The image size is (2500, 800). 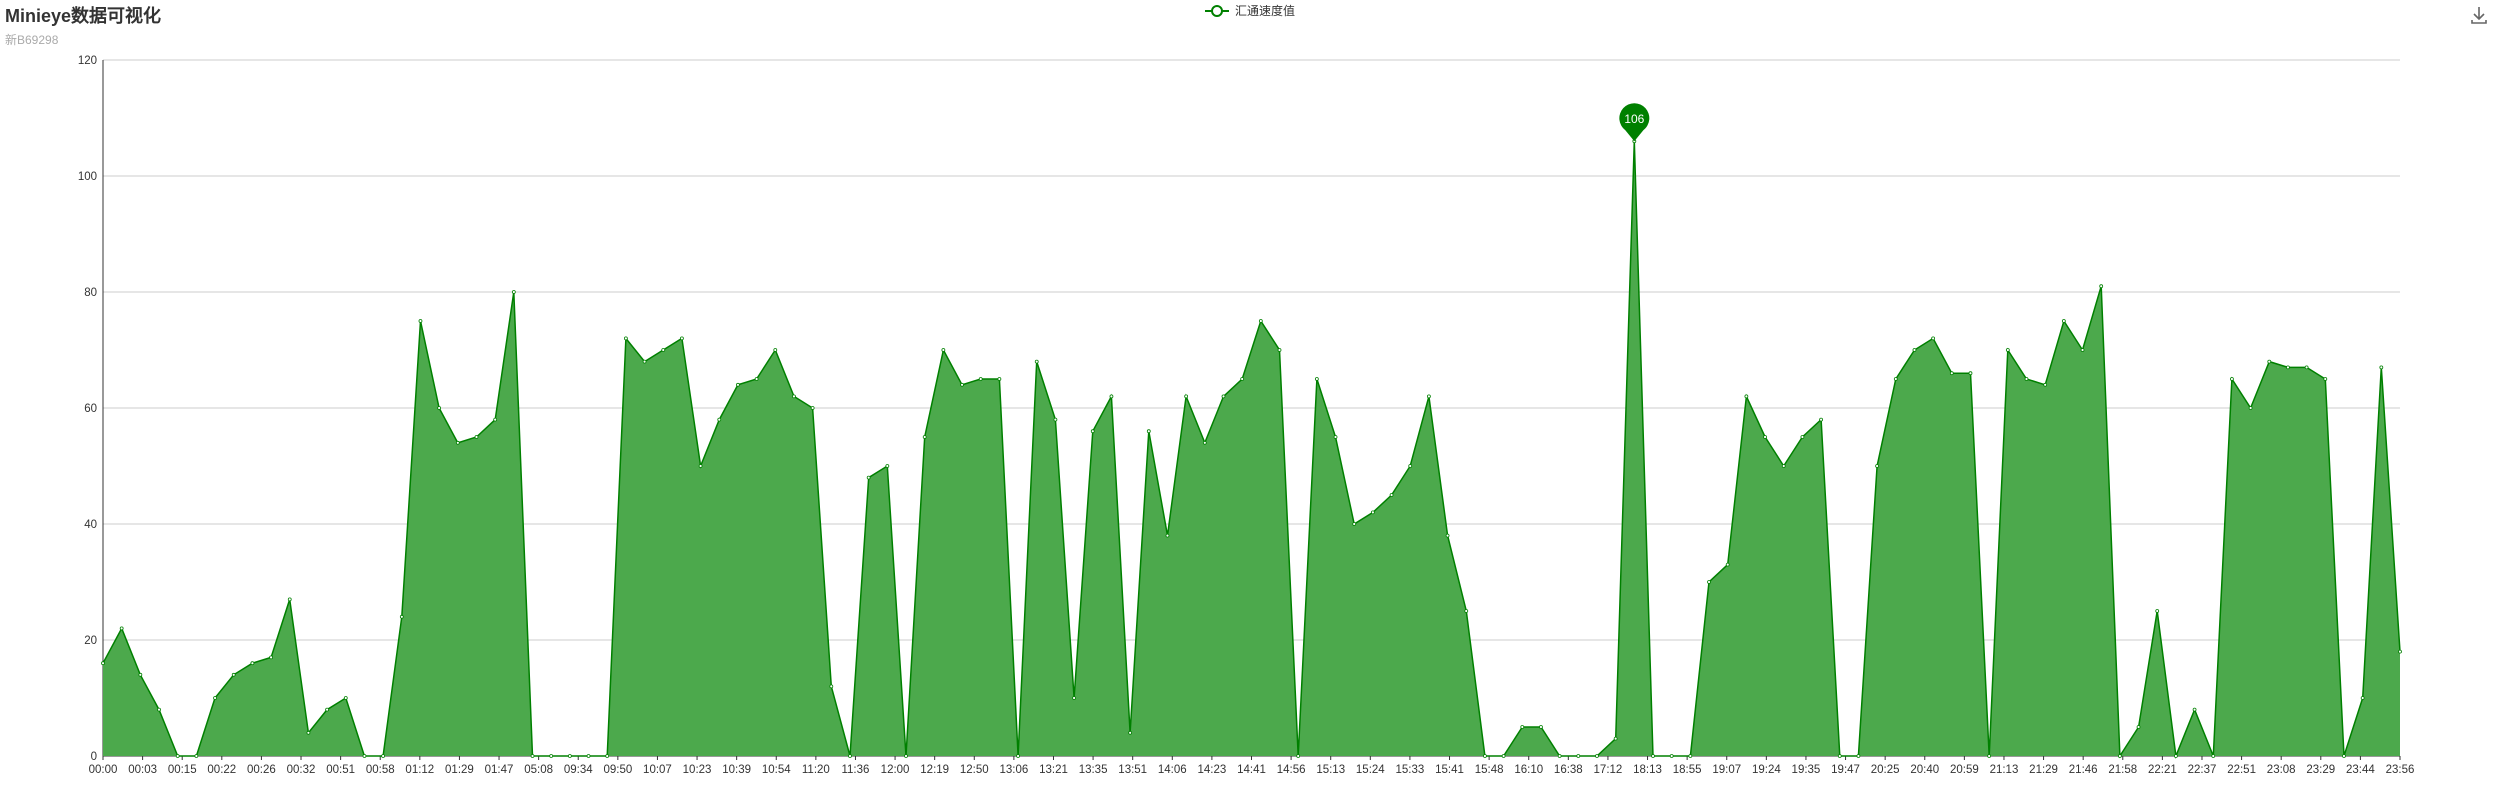 I want to click on legend-item: 汇通速度值, so click(x=1250, y=10).